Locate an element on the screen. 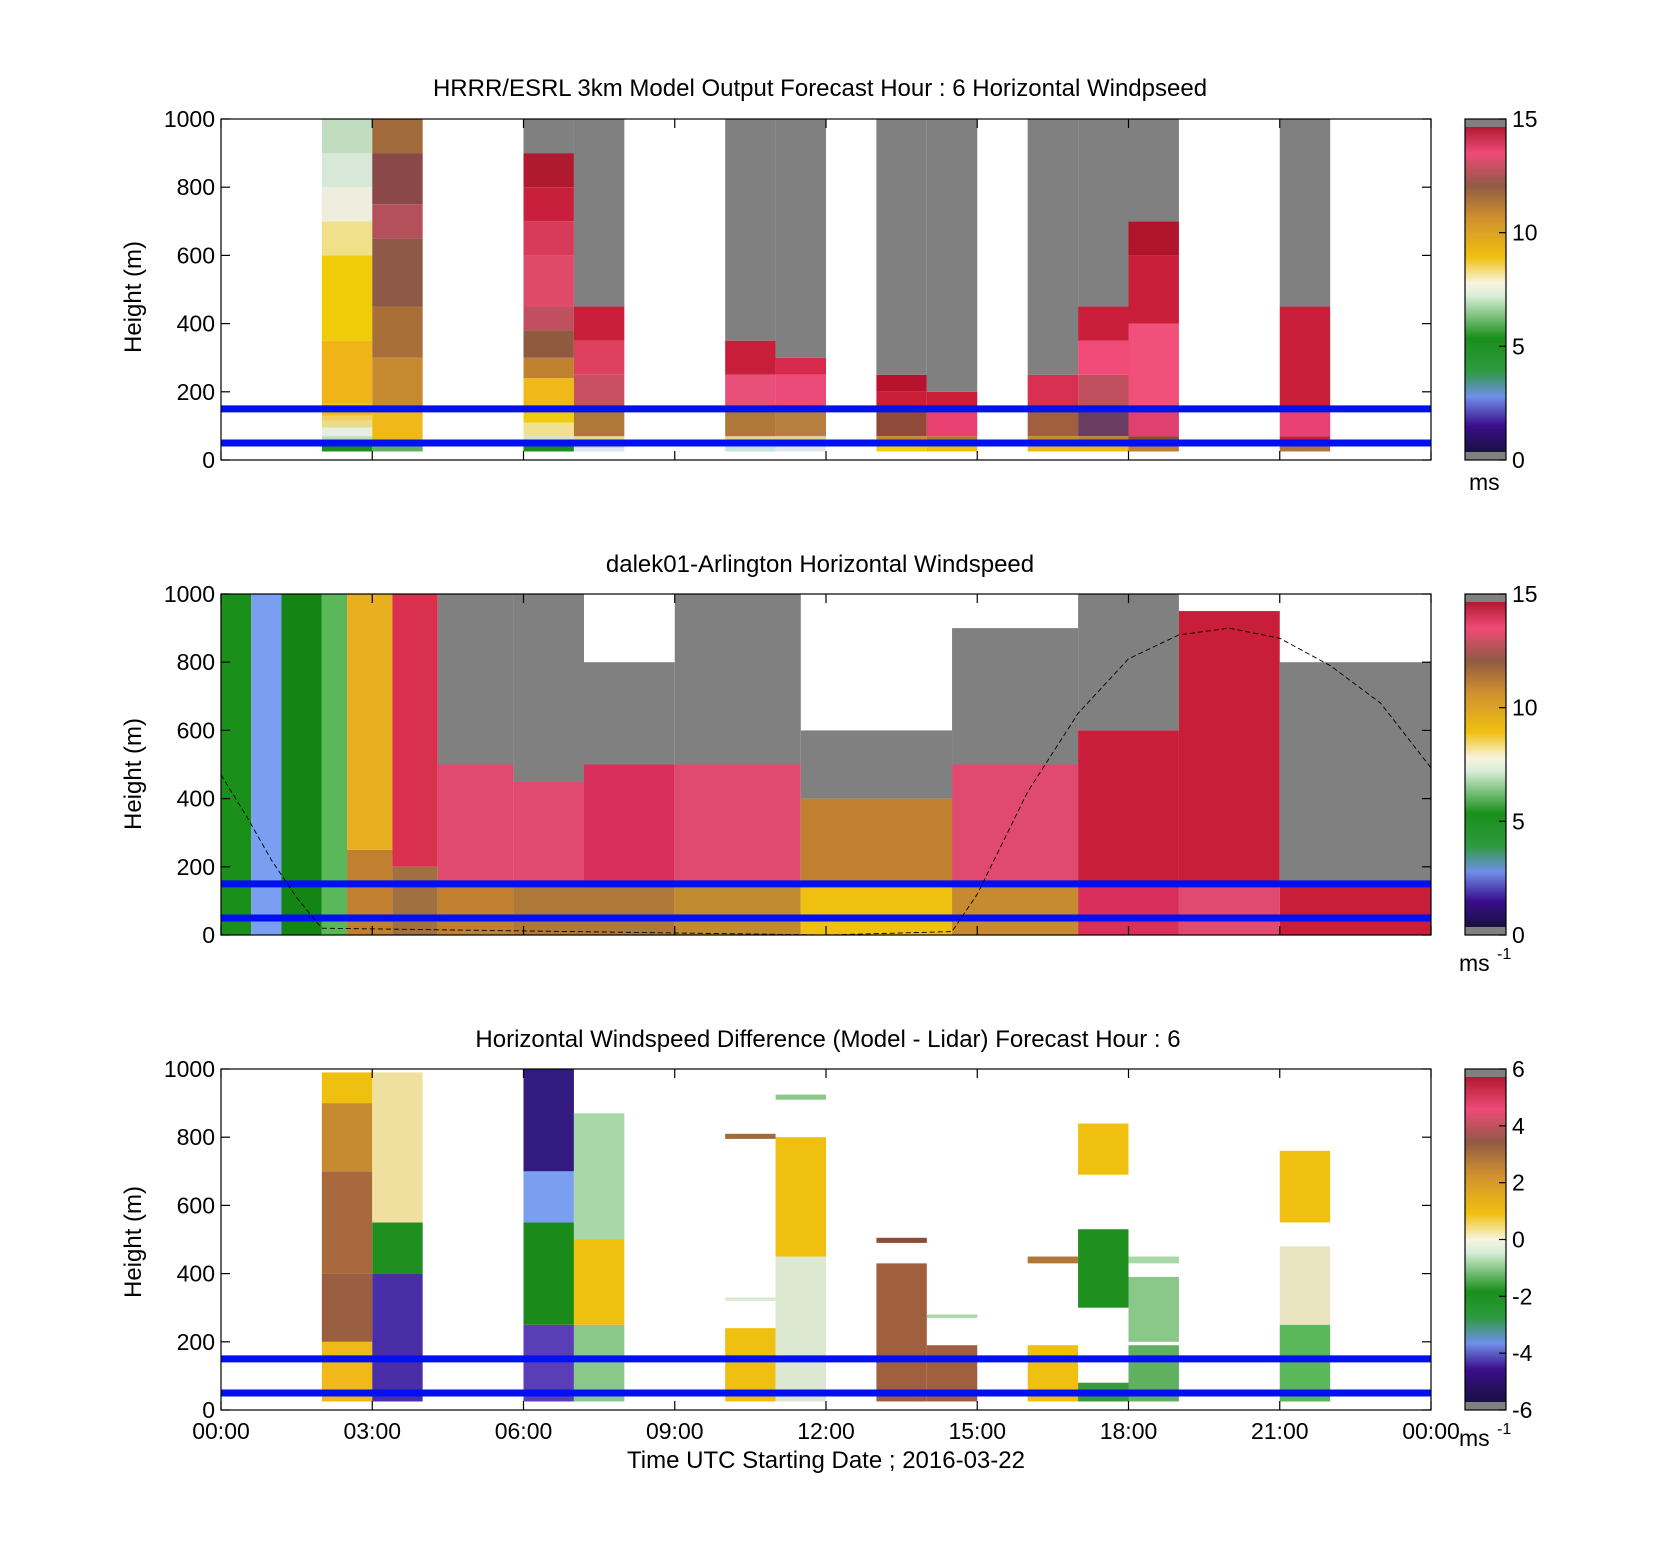 This screenshot has height=1561, width=1680. x-tick-label: 06:00 is located at coordinates (524, 1431).